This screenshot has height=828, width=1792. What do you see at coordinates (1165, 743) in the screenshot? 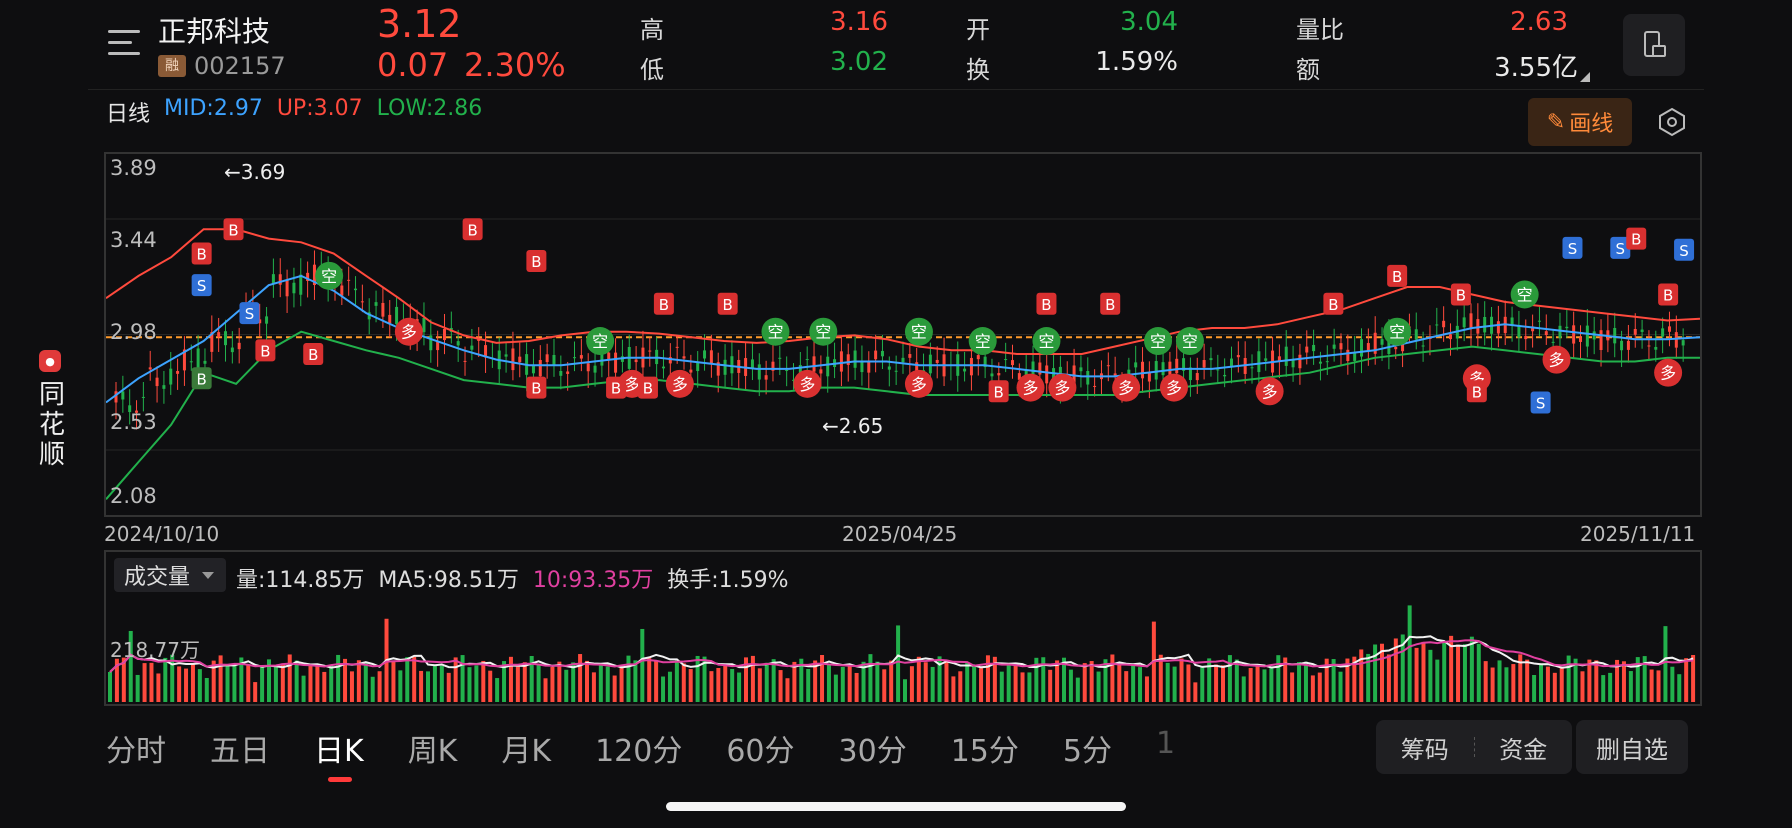
I see `tab-1min: 1` at bounding box center [1165, 743].